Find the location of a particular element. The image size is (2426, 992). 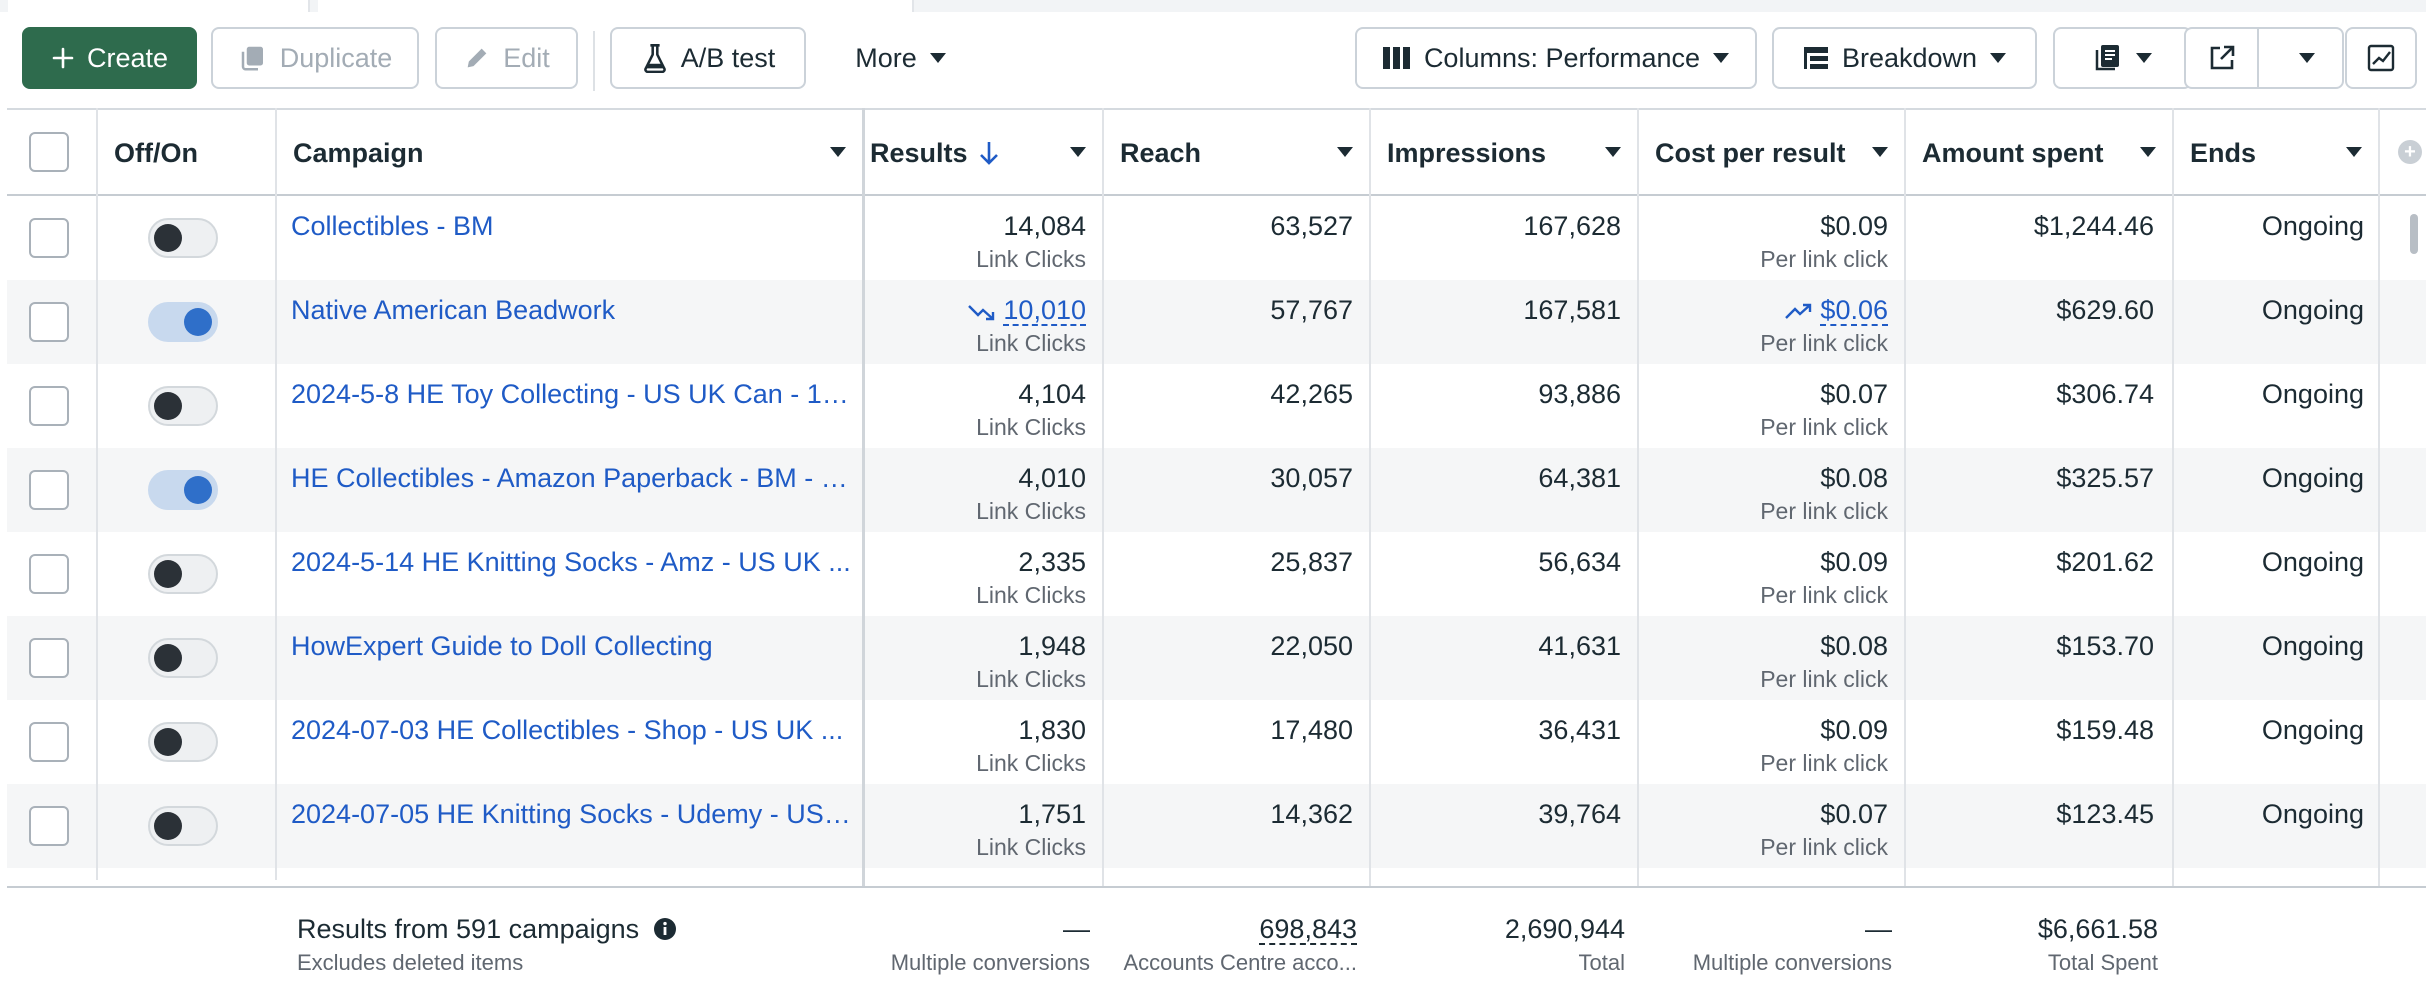

impressions-cell: 41,631 is located at coordinates (1503, 658).